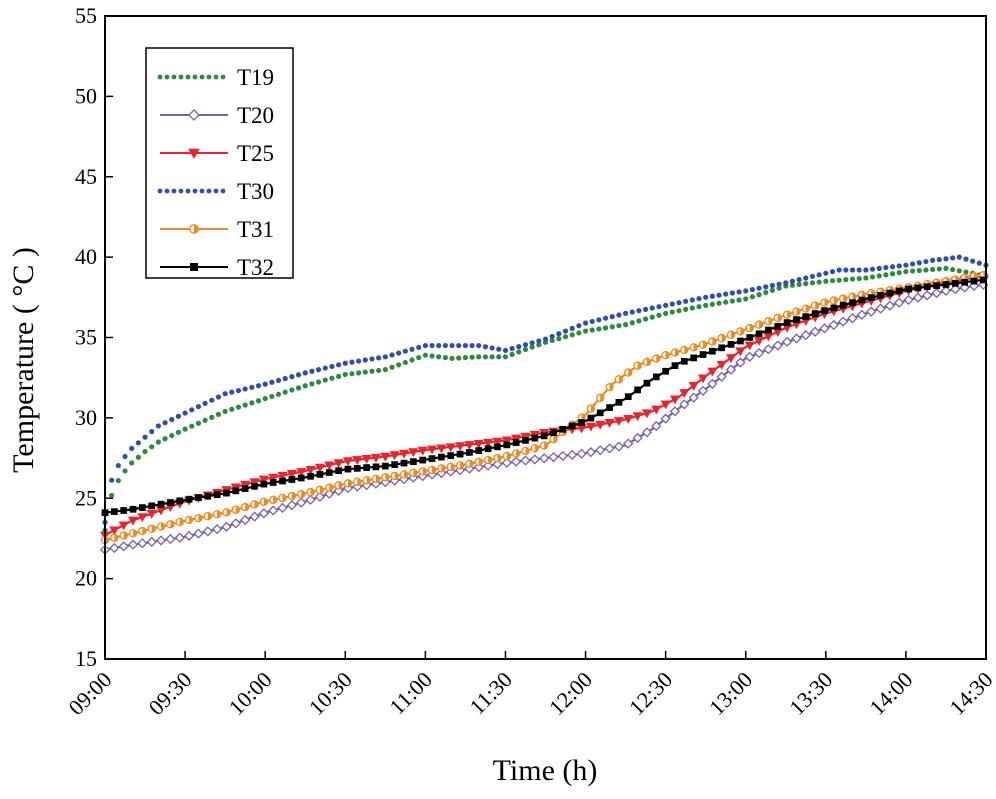 The width and height of the screenshot is (996, 799). Describe the element at coordinates (86, 176) in the screenshot. I see `y-tick-label: 45` at that location.